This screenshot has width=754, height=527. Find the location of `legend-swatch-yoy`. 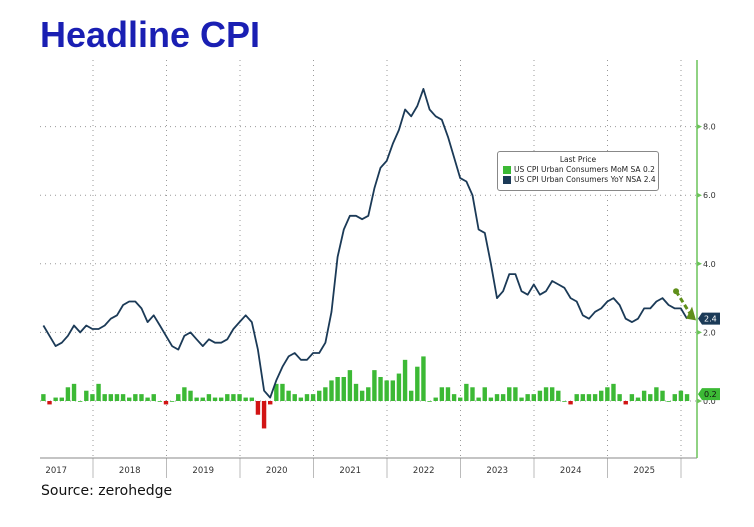

legend-swatch-yoy is located at coordinates (507, 179).